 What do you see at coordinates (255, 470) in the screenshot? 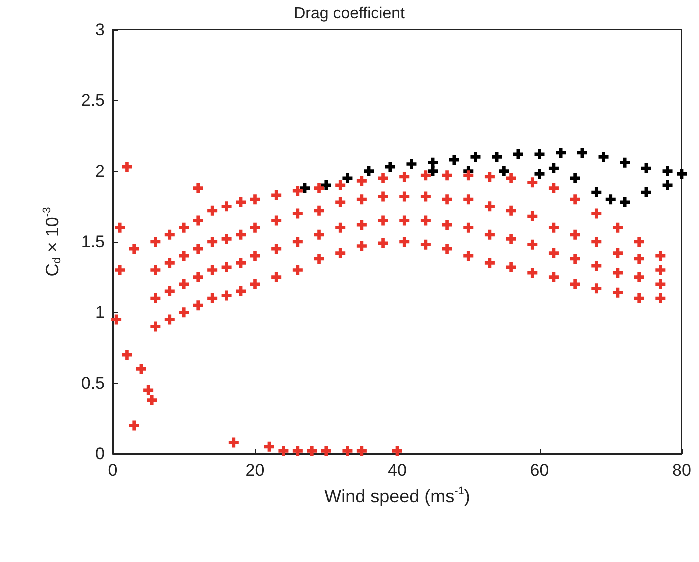
I see `x-tick-label: 20` at bounding box center [255, 470].